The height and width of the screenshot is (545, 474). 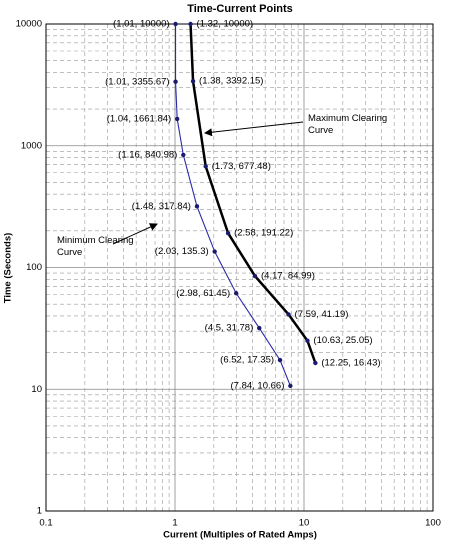 I want to click on x-tick-label: 0.1, so click(x=45, y=523).